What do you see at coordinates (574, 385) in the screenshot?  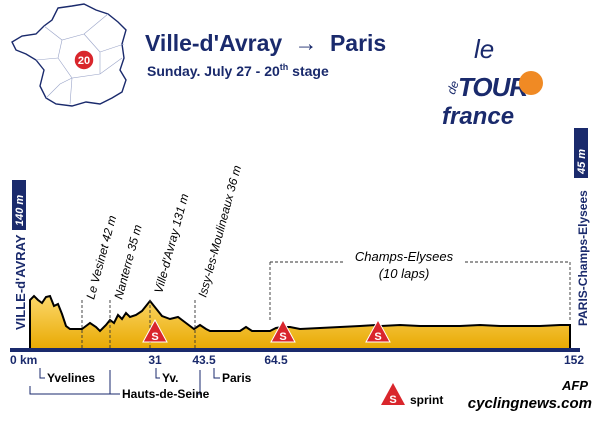 I see `agency-credit: AFP` at bounding box center [574, 385].